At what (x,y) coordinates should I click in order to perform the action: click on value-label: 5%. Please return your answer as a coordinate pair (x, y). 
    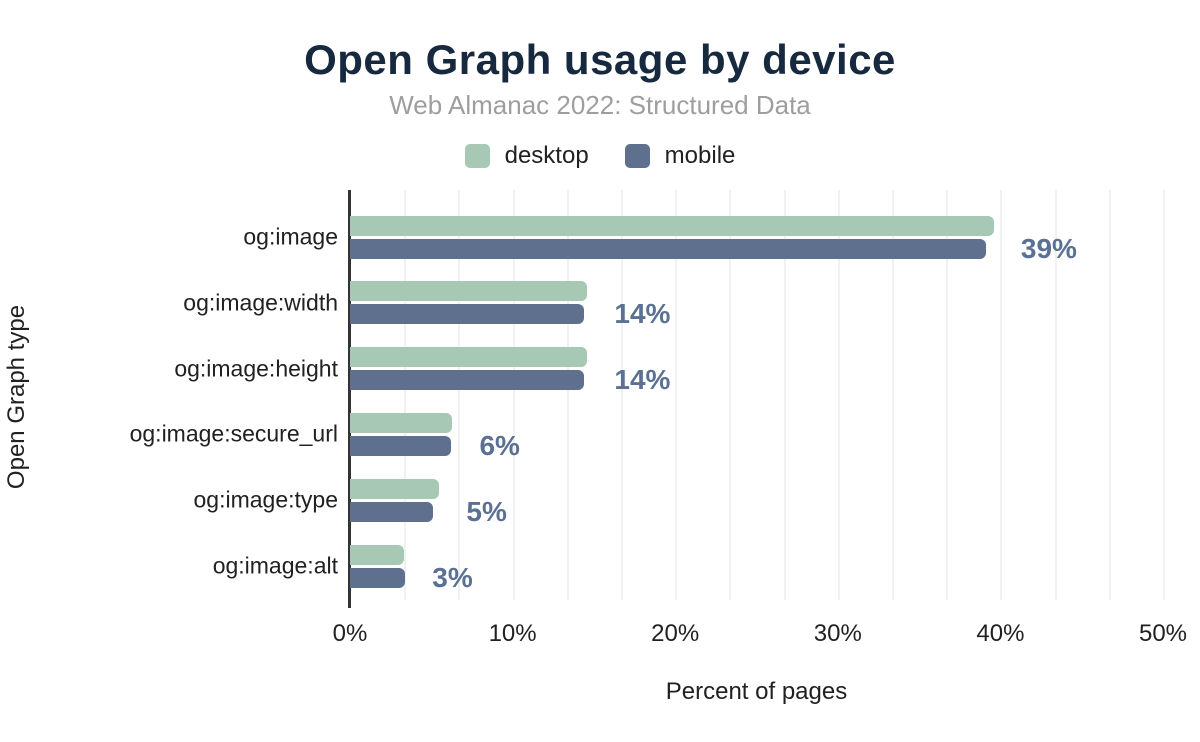
    Looking at the image, I should click on (486, 511).